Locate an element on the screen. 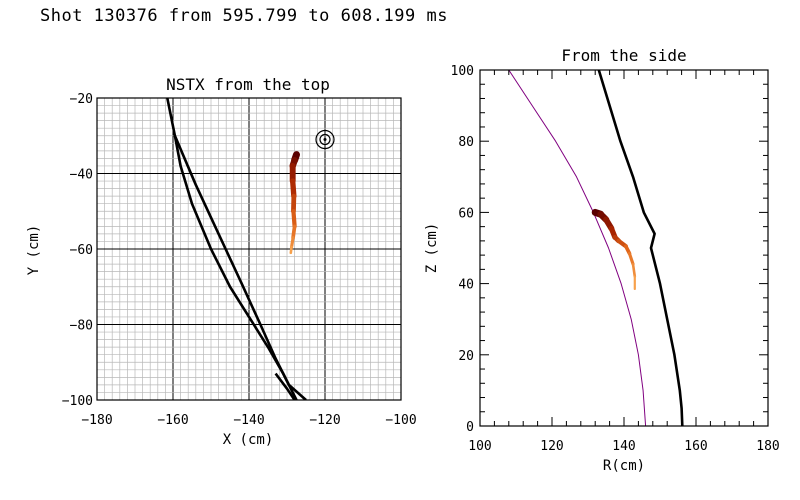  top-xlabel: X (cm) is located at coordinates (248, 440).